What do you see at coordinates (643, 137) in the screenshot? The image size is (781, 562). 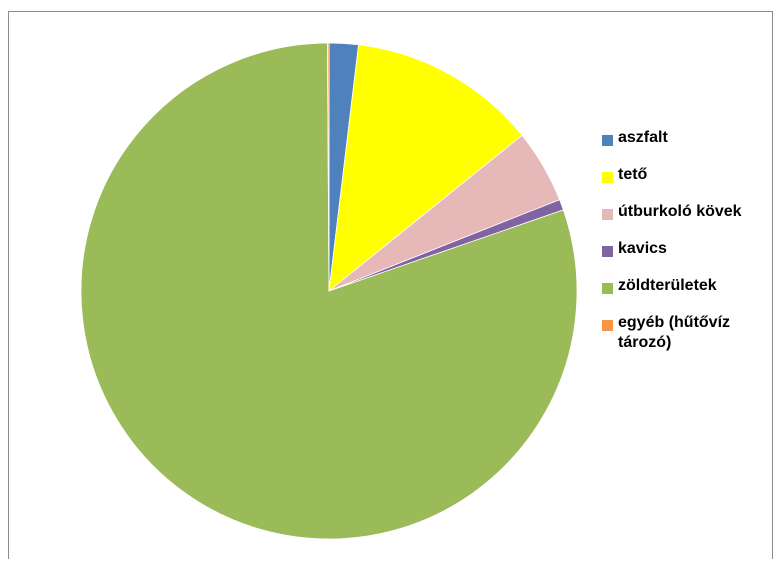 I see `legend-label: aszfalt` at bounding box center [643, 137].